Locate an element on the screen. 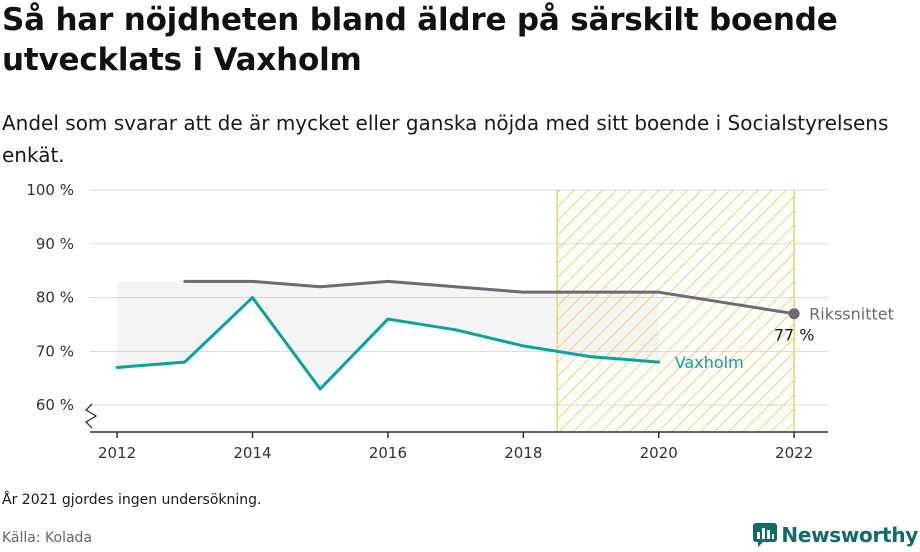  brand-name: Newsworthy is located at coordinates (849, 535).